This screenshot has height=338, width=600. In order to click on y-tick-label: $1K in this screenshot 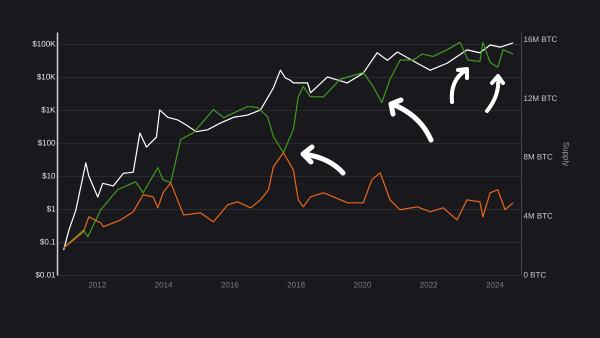, I will do `click(48, 109)`.